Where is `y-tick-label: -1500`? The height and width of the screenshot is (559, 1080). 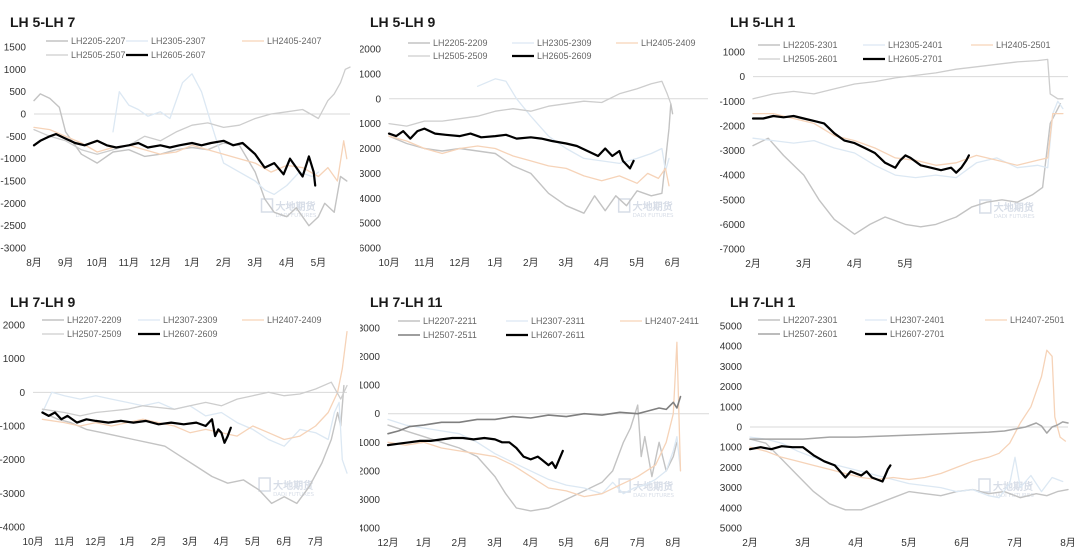 y-tick-label: -1500 is located at coordinates (13, 182).